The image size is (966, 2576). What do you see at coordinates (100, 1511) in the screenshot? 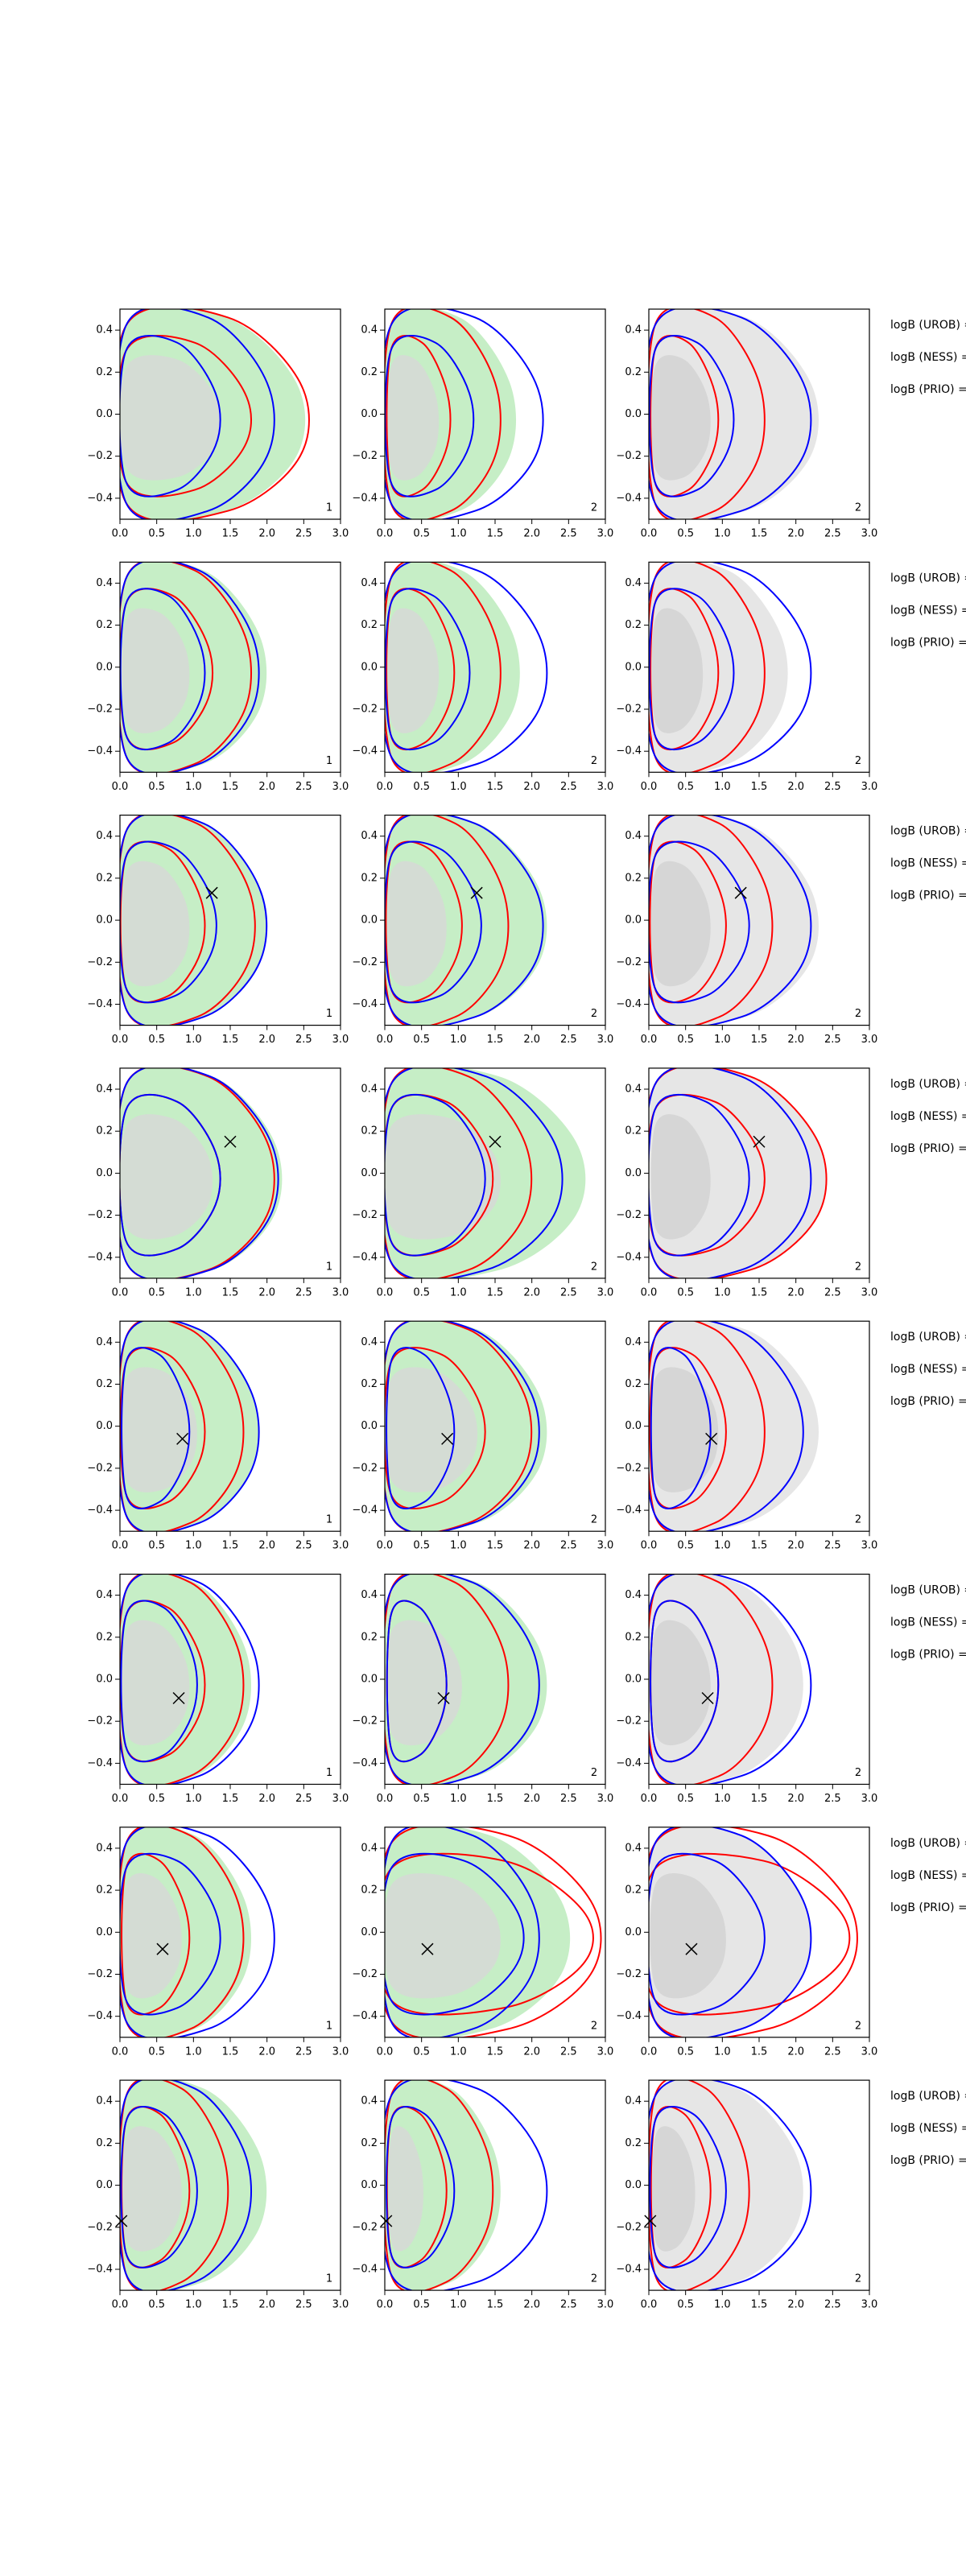
I see `y-tick-label: −0.4` at bounding box center [100, 1511].